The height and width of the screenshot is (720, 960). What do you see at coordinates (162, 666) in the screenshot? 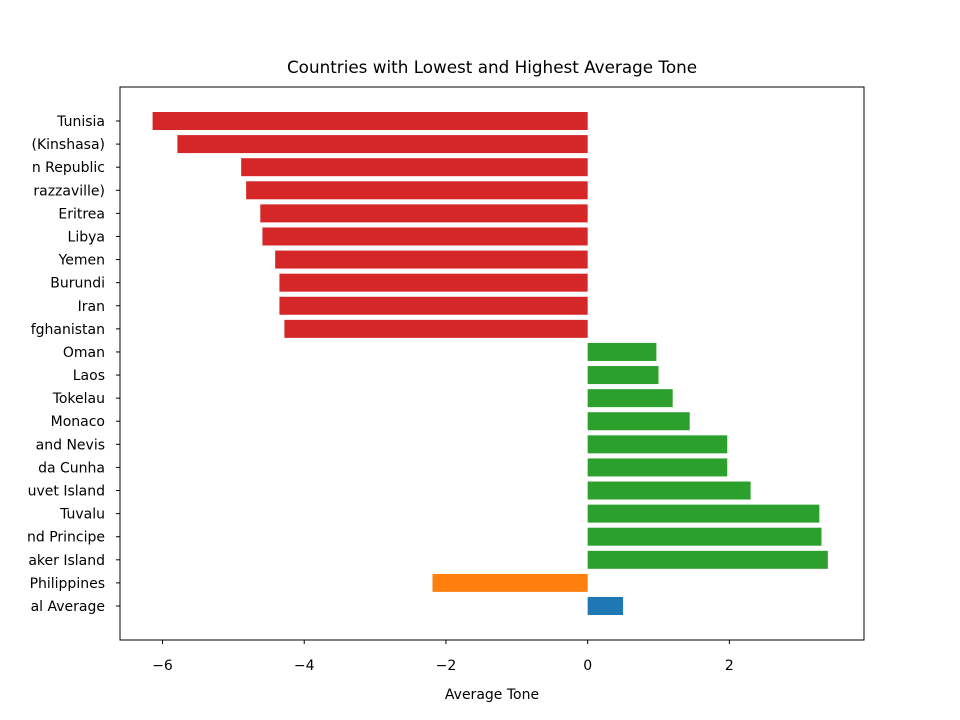
I see `x-tick-label: −6` at bounding box center [162, 666].